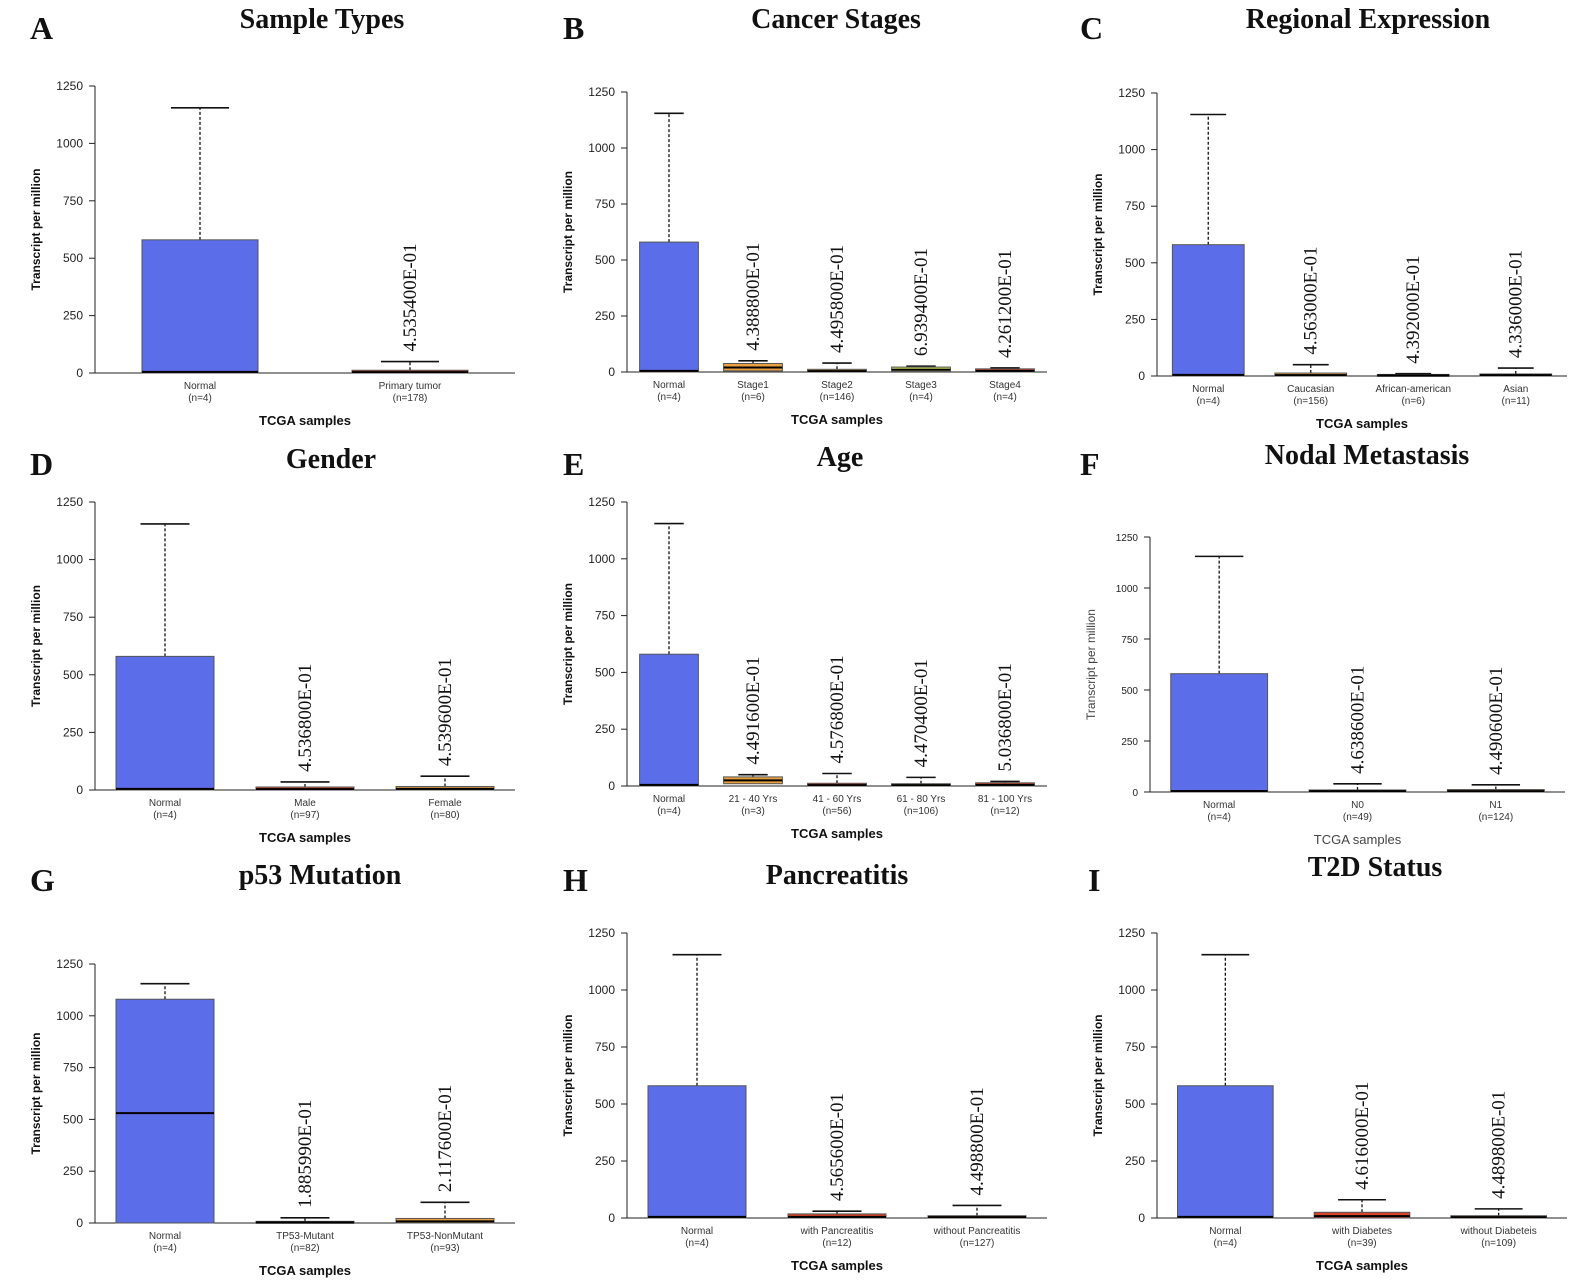 The height and width of the screenshot is (1282, 1573). What do you see at coordinates (1496, 721) in the screenshot?
I see `p-value-annotation: 4.490600E-01` at bounding box center [1496, 721].